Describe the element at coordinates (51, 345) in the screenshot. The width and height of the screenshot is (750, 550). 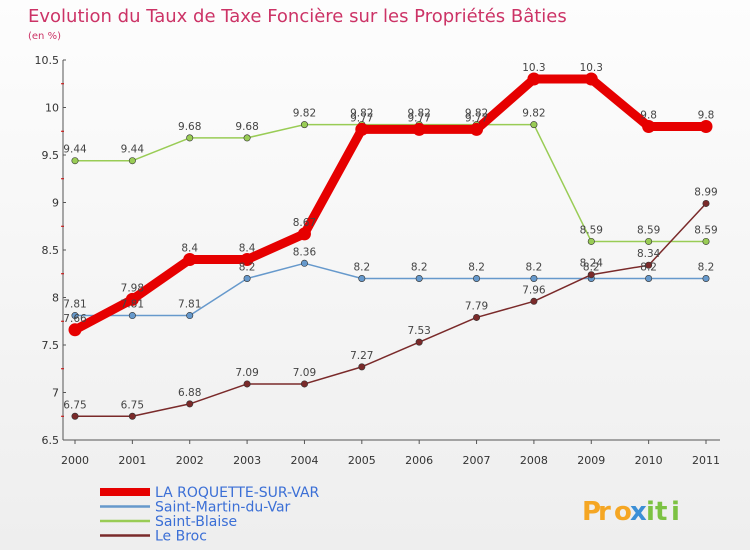
I see `y-tick-label: 7.5` at that location.